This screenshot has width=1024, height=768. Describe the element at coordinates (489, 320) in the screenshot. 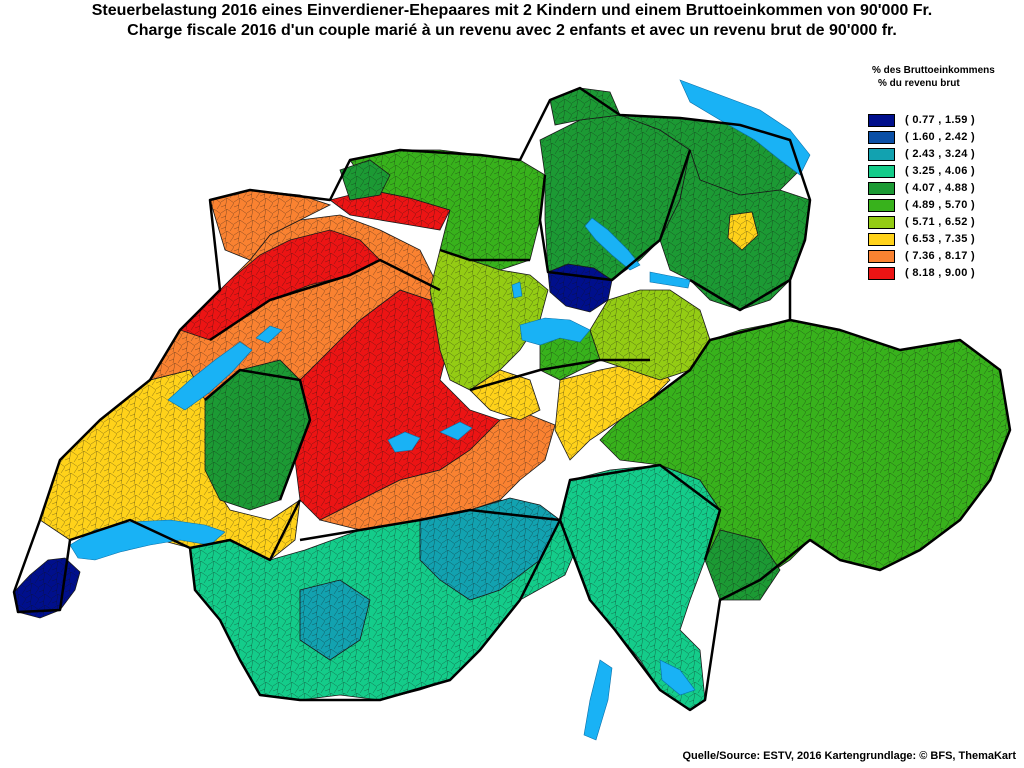

I see `municipality-texture` at that location.